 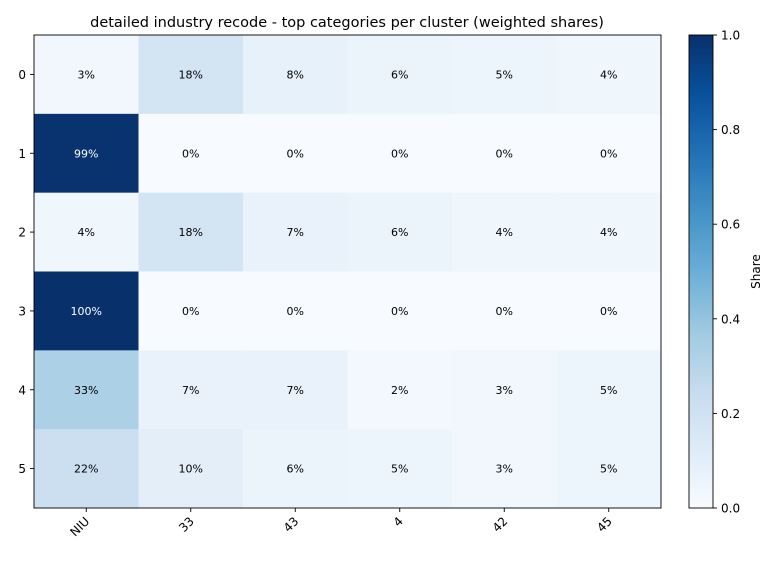 I want to click on cell-label: 33%, so click(x=86, y=390).